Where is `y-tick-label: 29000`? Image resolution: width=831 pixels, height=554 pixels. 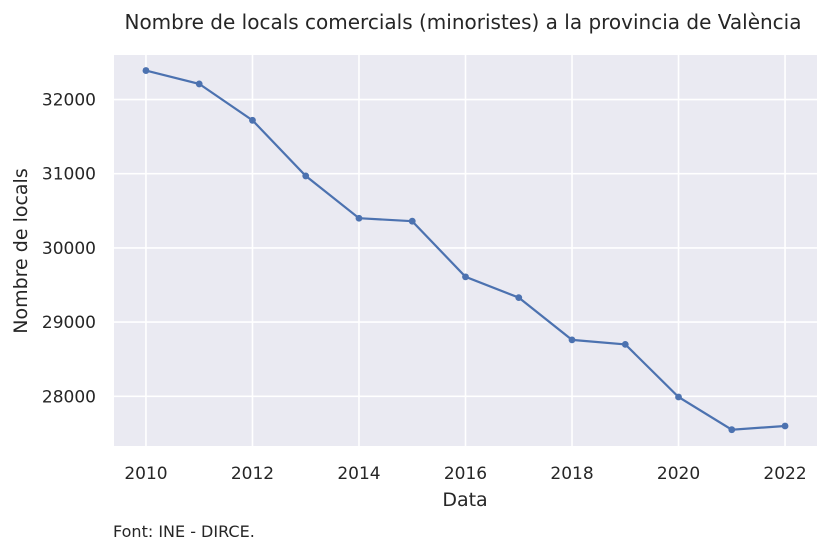
y-tick-label: 29000 is located at coordinates (69, 323).